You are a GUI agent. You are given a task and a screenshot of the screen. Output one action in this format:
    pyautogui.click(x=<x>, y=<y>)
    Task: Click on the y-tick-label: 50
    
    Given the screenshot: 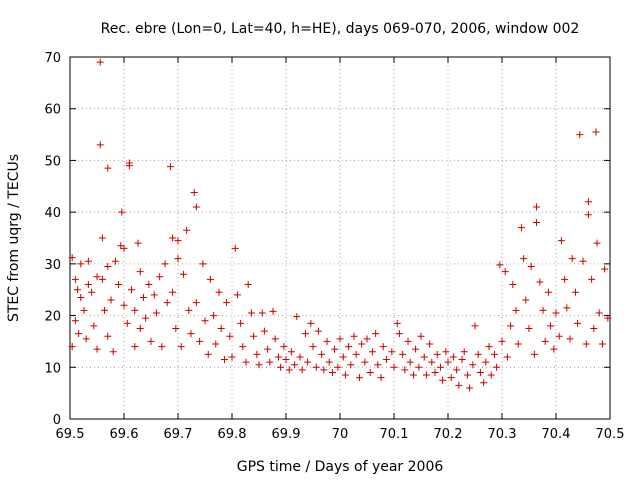 What is the action you would take?
    pyautogui.click(x=52, y=161)
    